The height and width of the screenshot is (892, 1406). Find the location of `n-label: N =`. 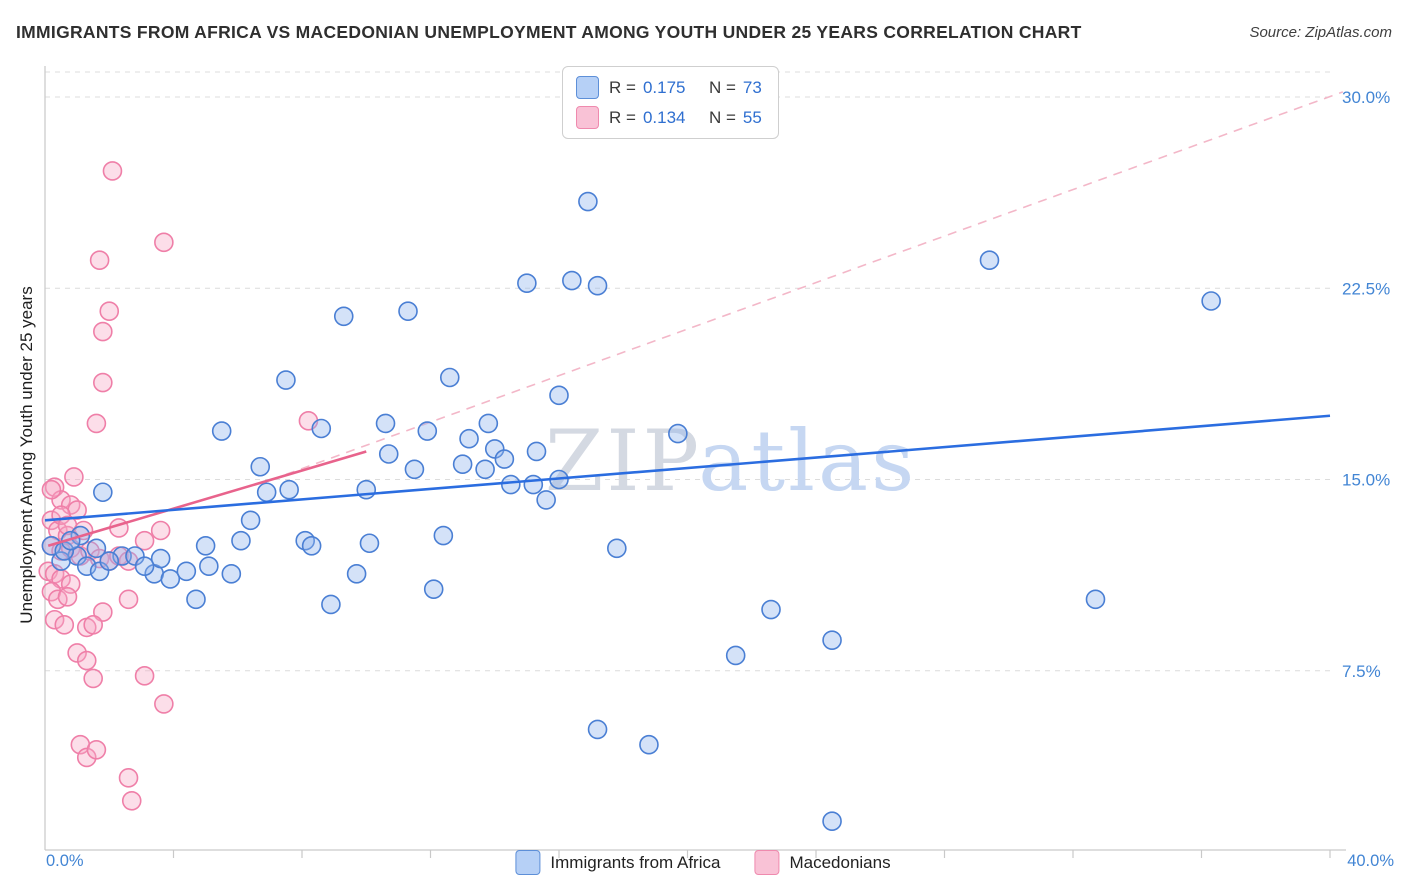

n-label: N = is located at coordinates (722, 117).